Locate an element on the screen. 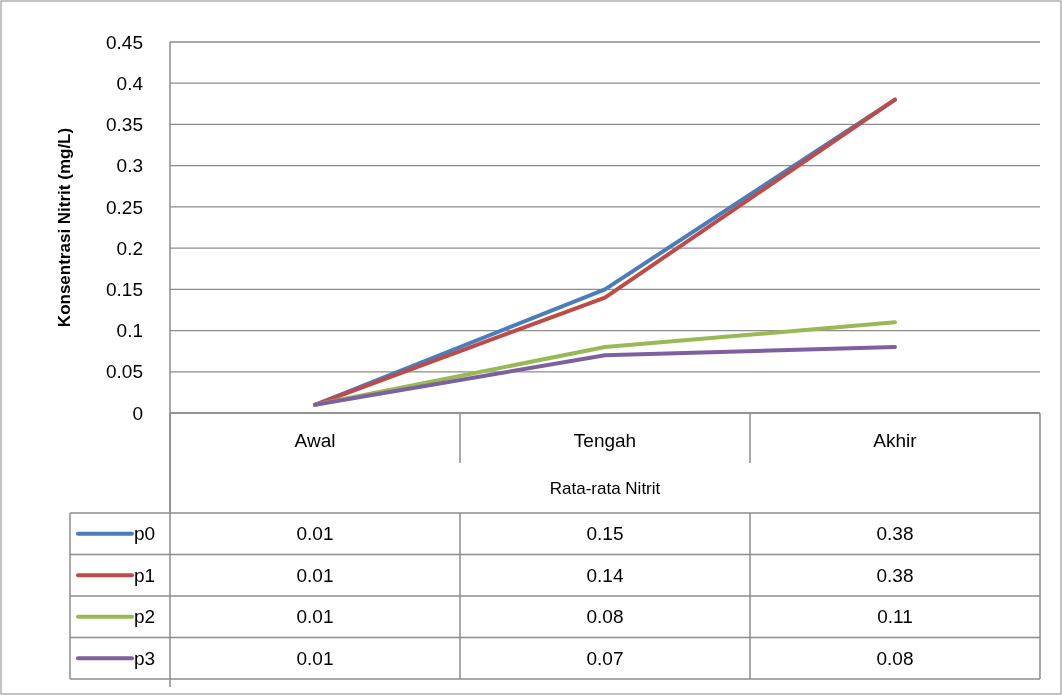 This screenshot has width=1062, height=695. y-tick-label: 0.4 is located at coordinates (130, 83).